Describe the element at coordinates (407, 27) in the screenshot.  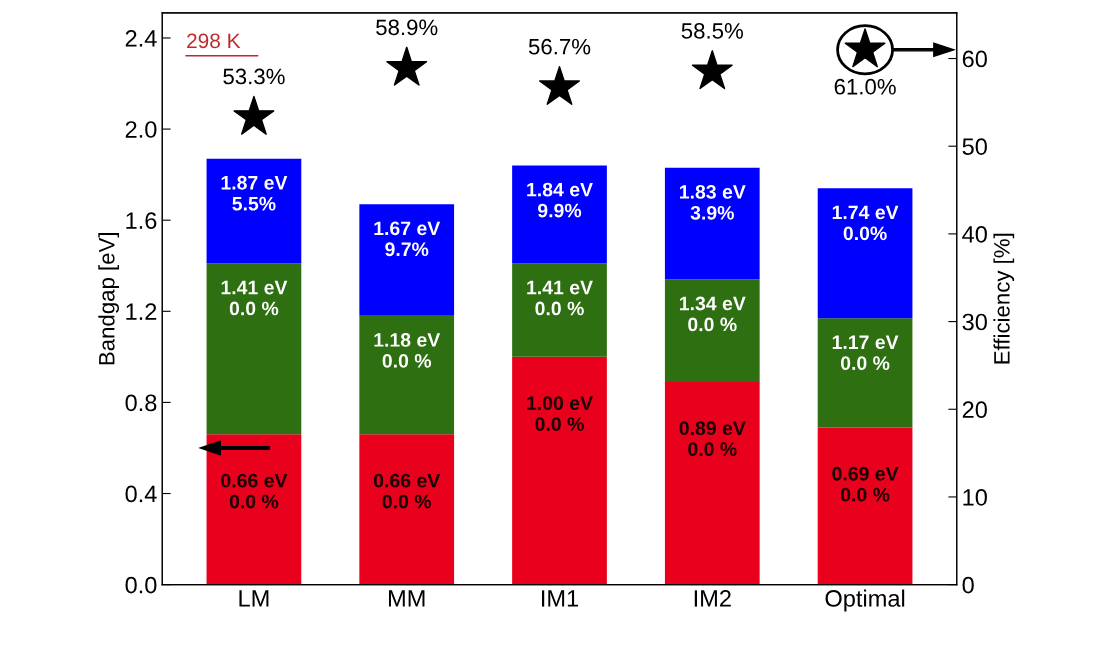
I see `data-label: 58.9%` at that location.